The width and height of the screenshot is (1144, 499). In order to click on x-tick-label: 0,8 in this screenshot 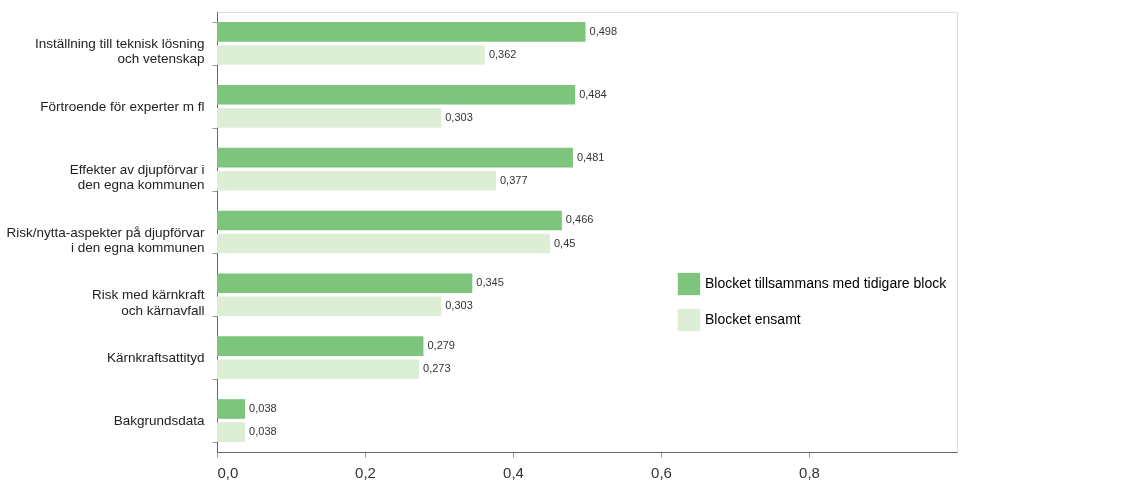, I will do `click(809, 472)`.